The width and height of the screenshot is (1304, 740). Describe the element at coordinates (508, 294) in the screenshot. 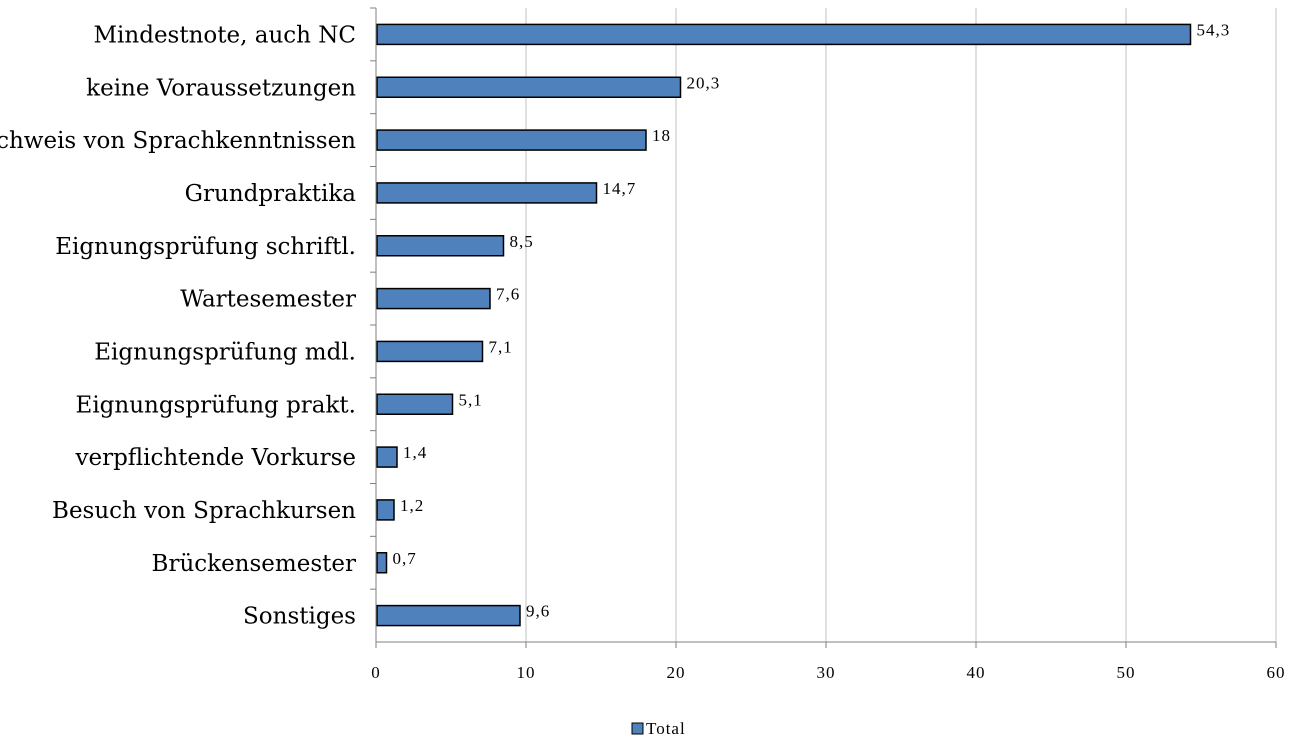

I see `data-label: 7,6` at that location.